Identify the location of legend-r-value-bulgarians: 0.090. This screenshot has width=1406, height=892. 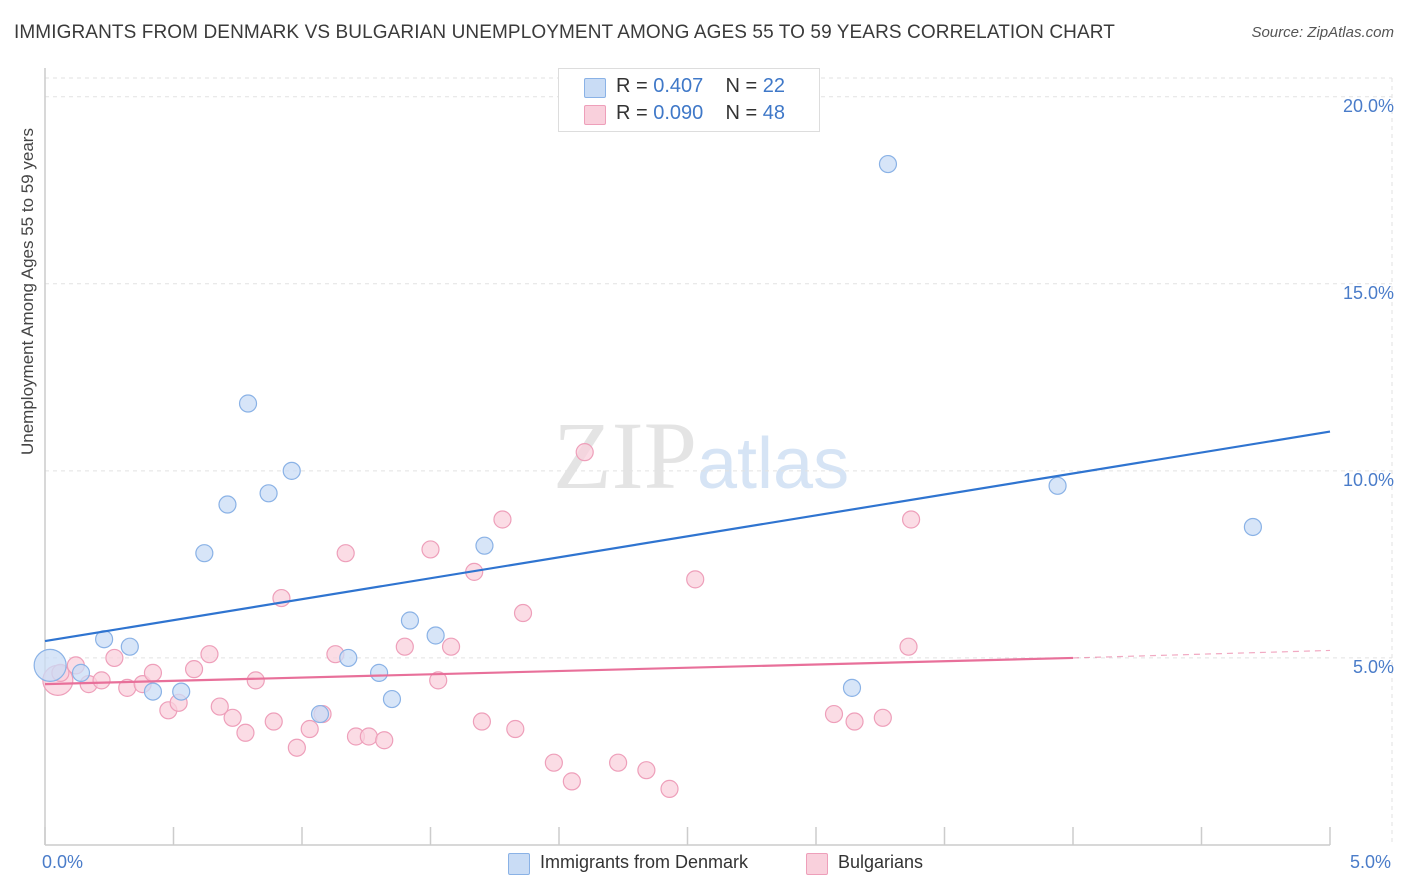
(678, 113).